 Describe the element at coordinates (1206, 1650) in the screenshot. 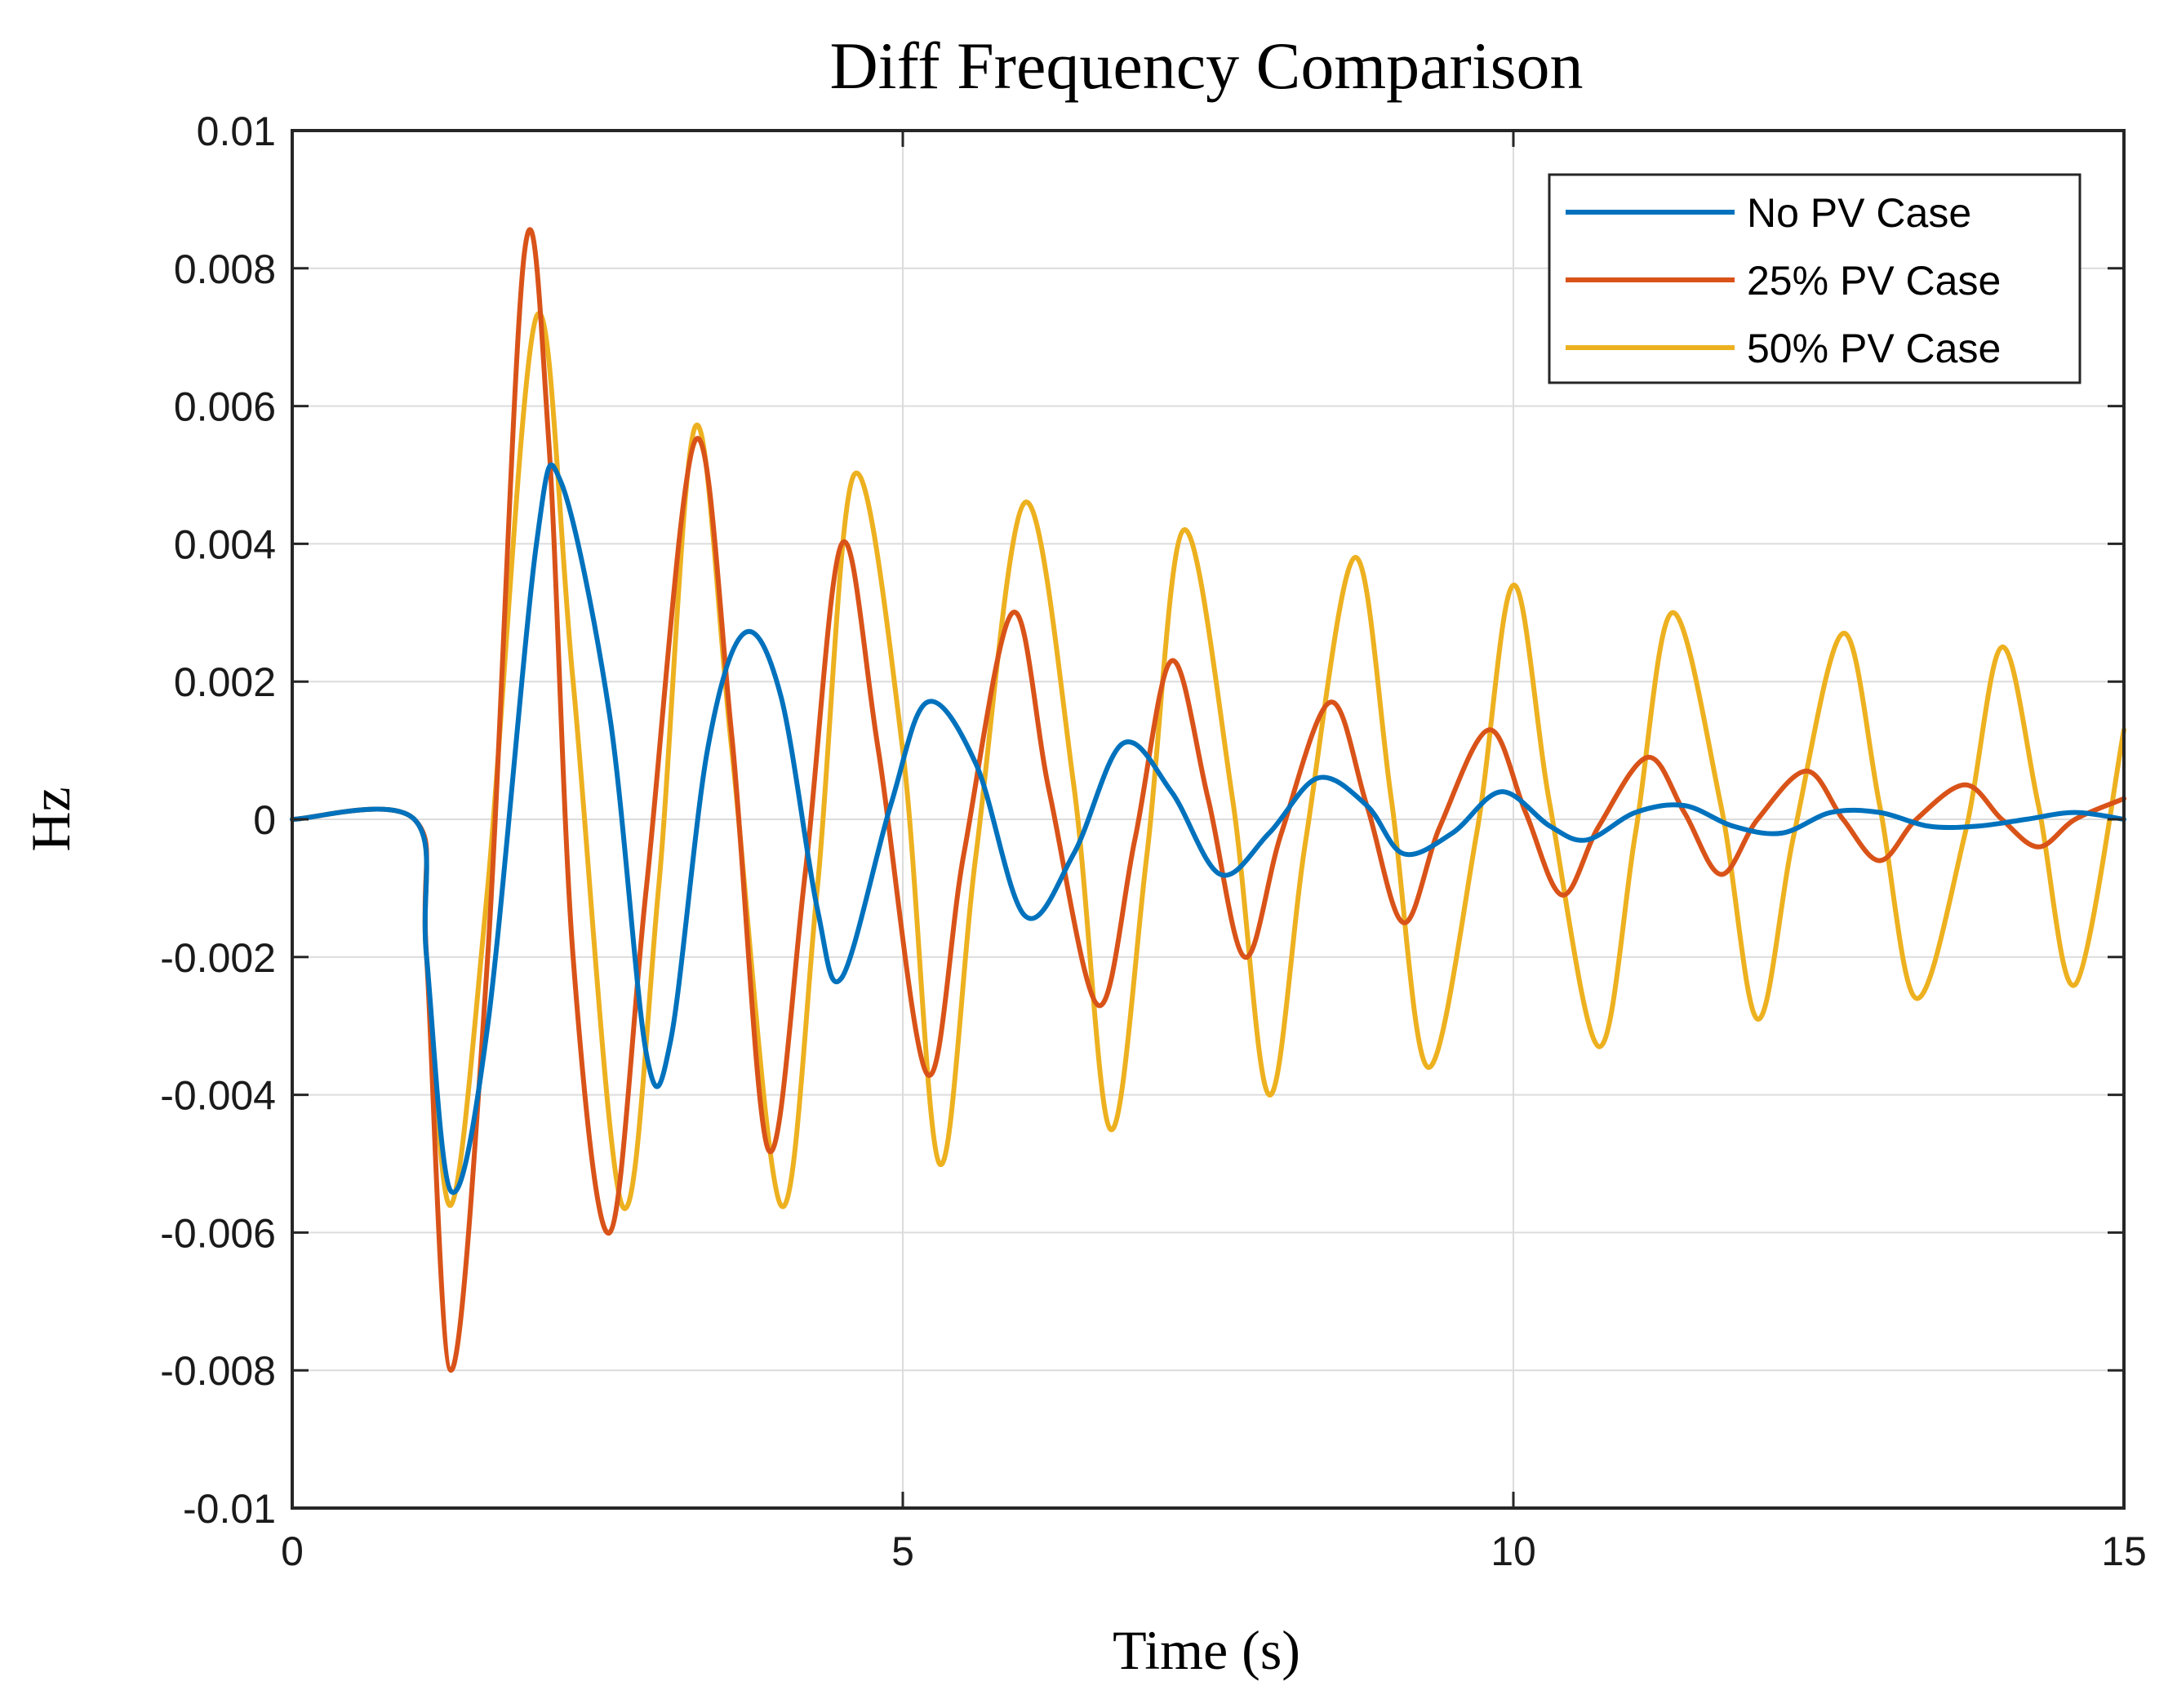

I see `x-axis-label: Time (s)` at that location.